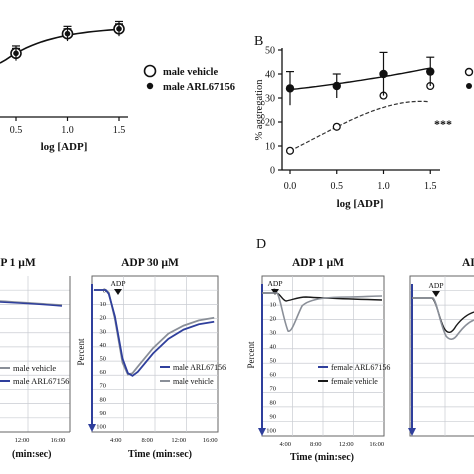  Describe the element at coordinates (258, 41) in the screenshot. I see `panel-b-label: B` at that location.